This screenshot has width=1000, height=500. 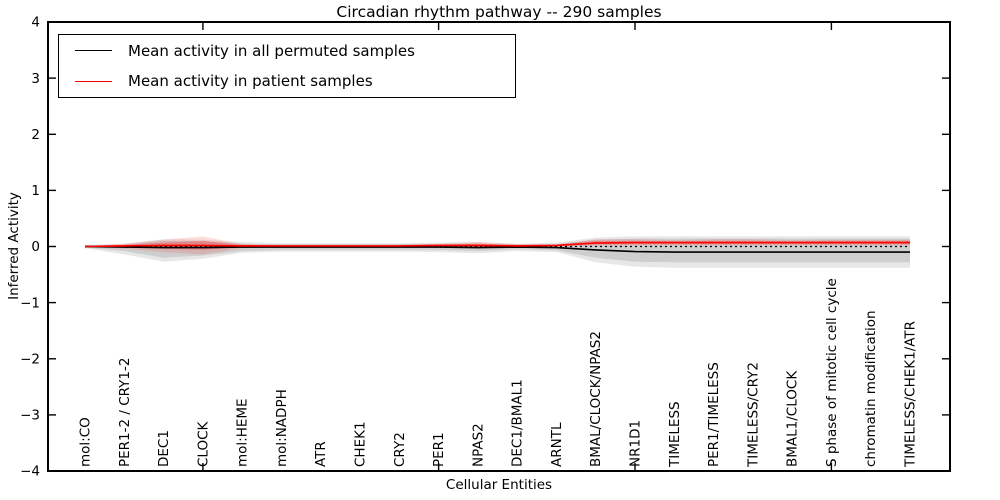 I want to click on entity-label: NR1D1, so click(x=636, y=443).